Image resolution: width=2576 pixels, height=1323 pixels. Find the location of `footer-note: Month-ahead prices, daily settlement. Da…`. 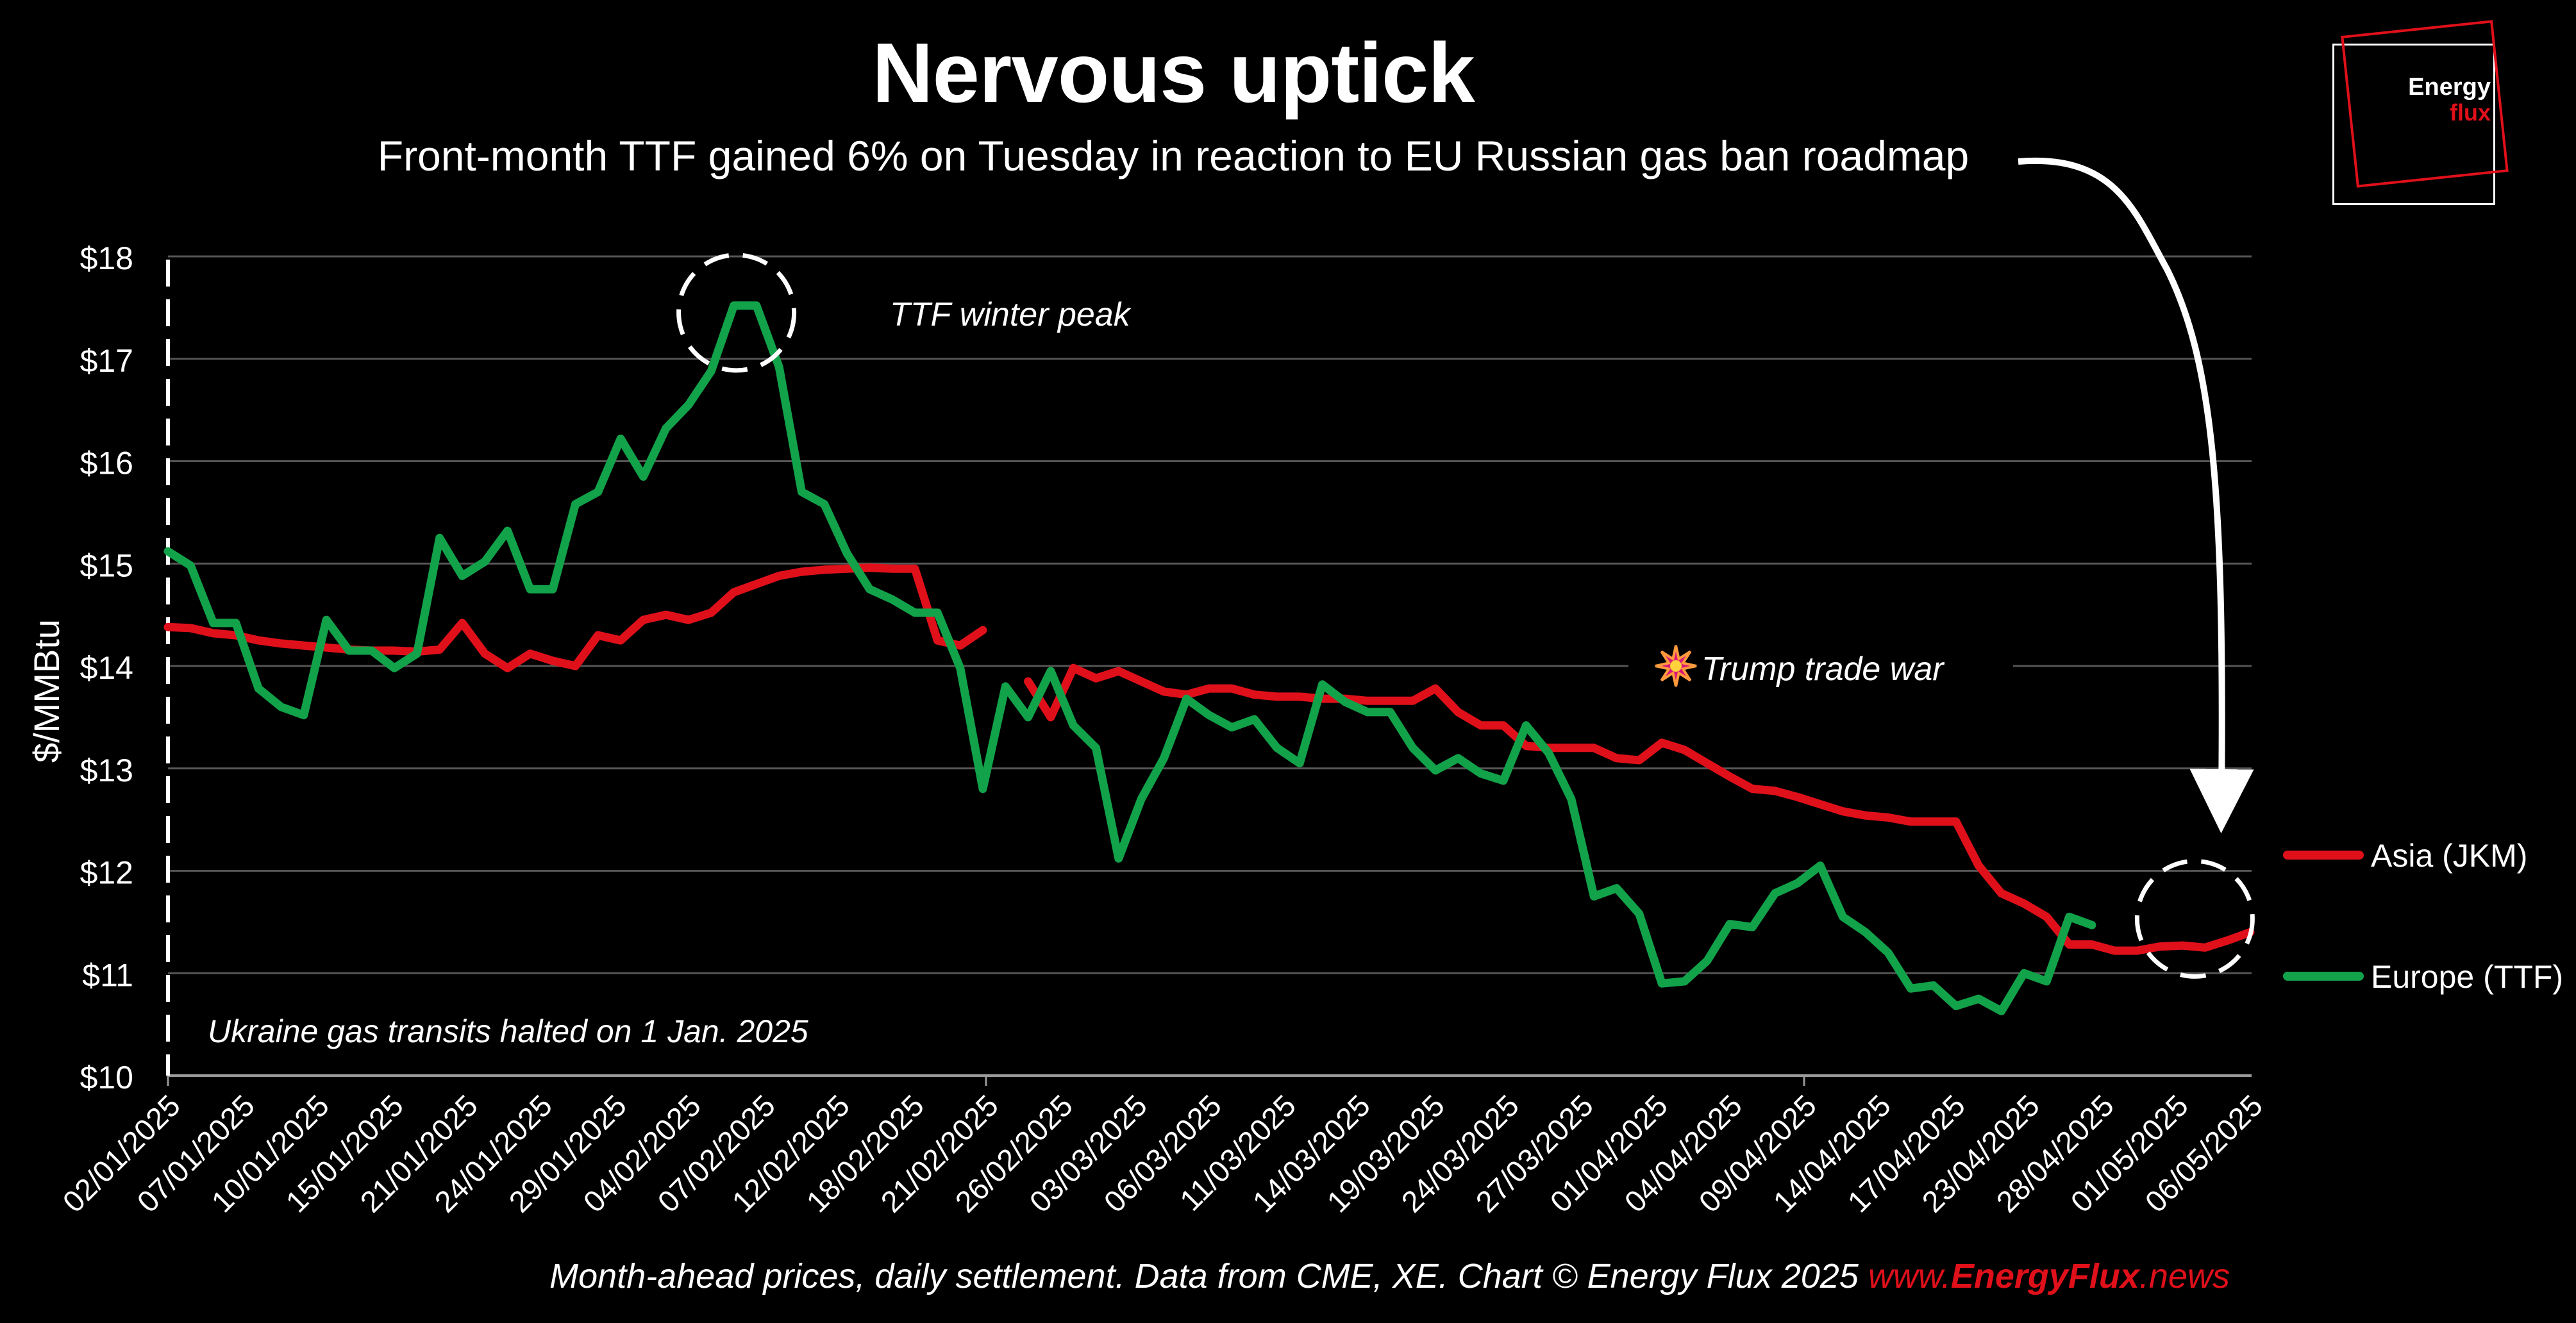

footer-note: Month-ahead prices, daily settlement. Da… is located at coordinates (1208, 1276).